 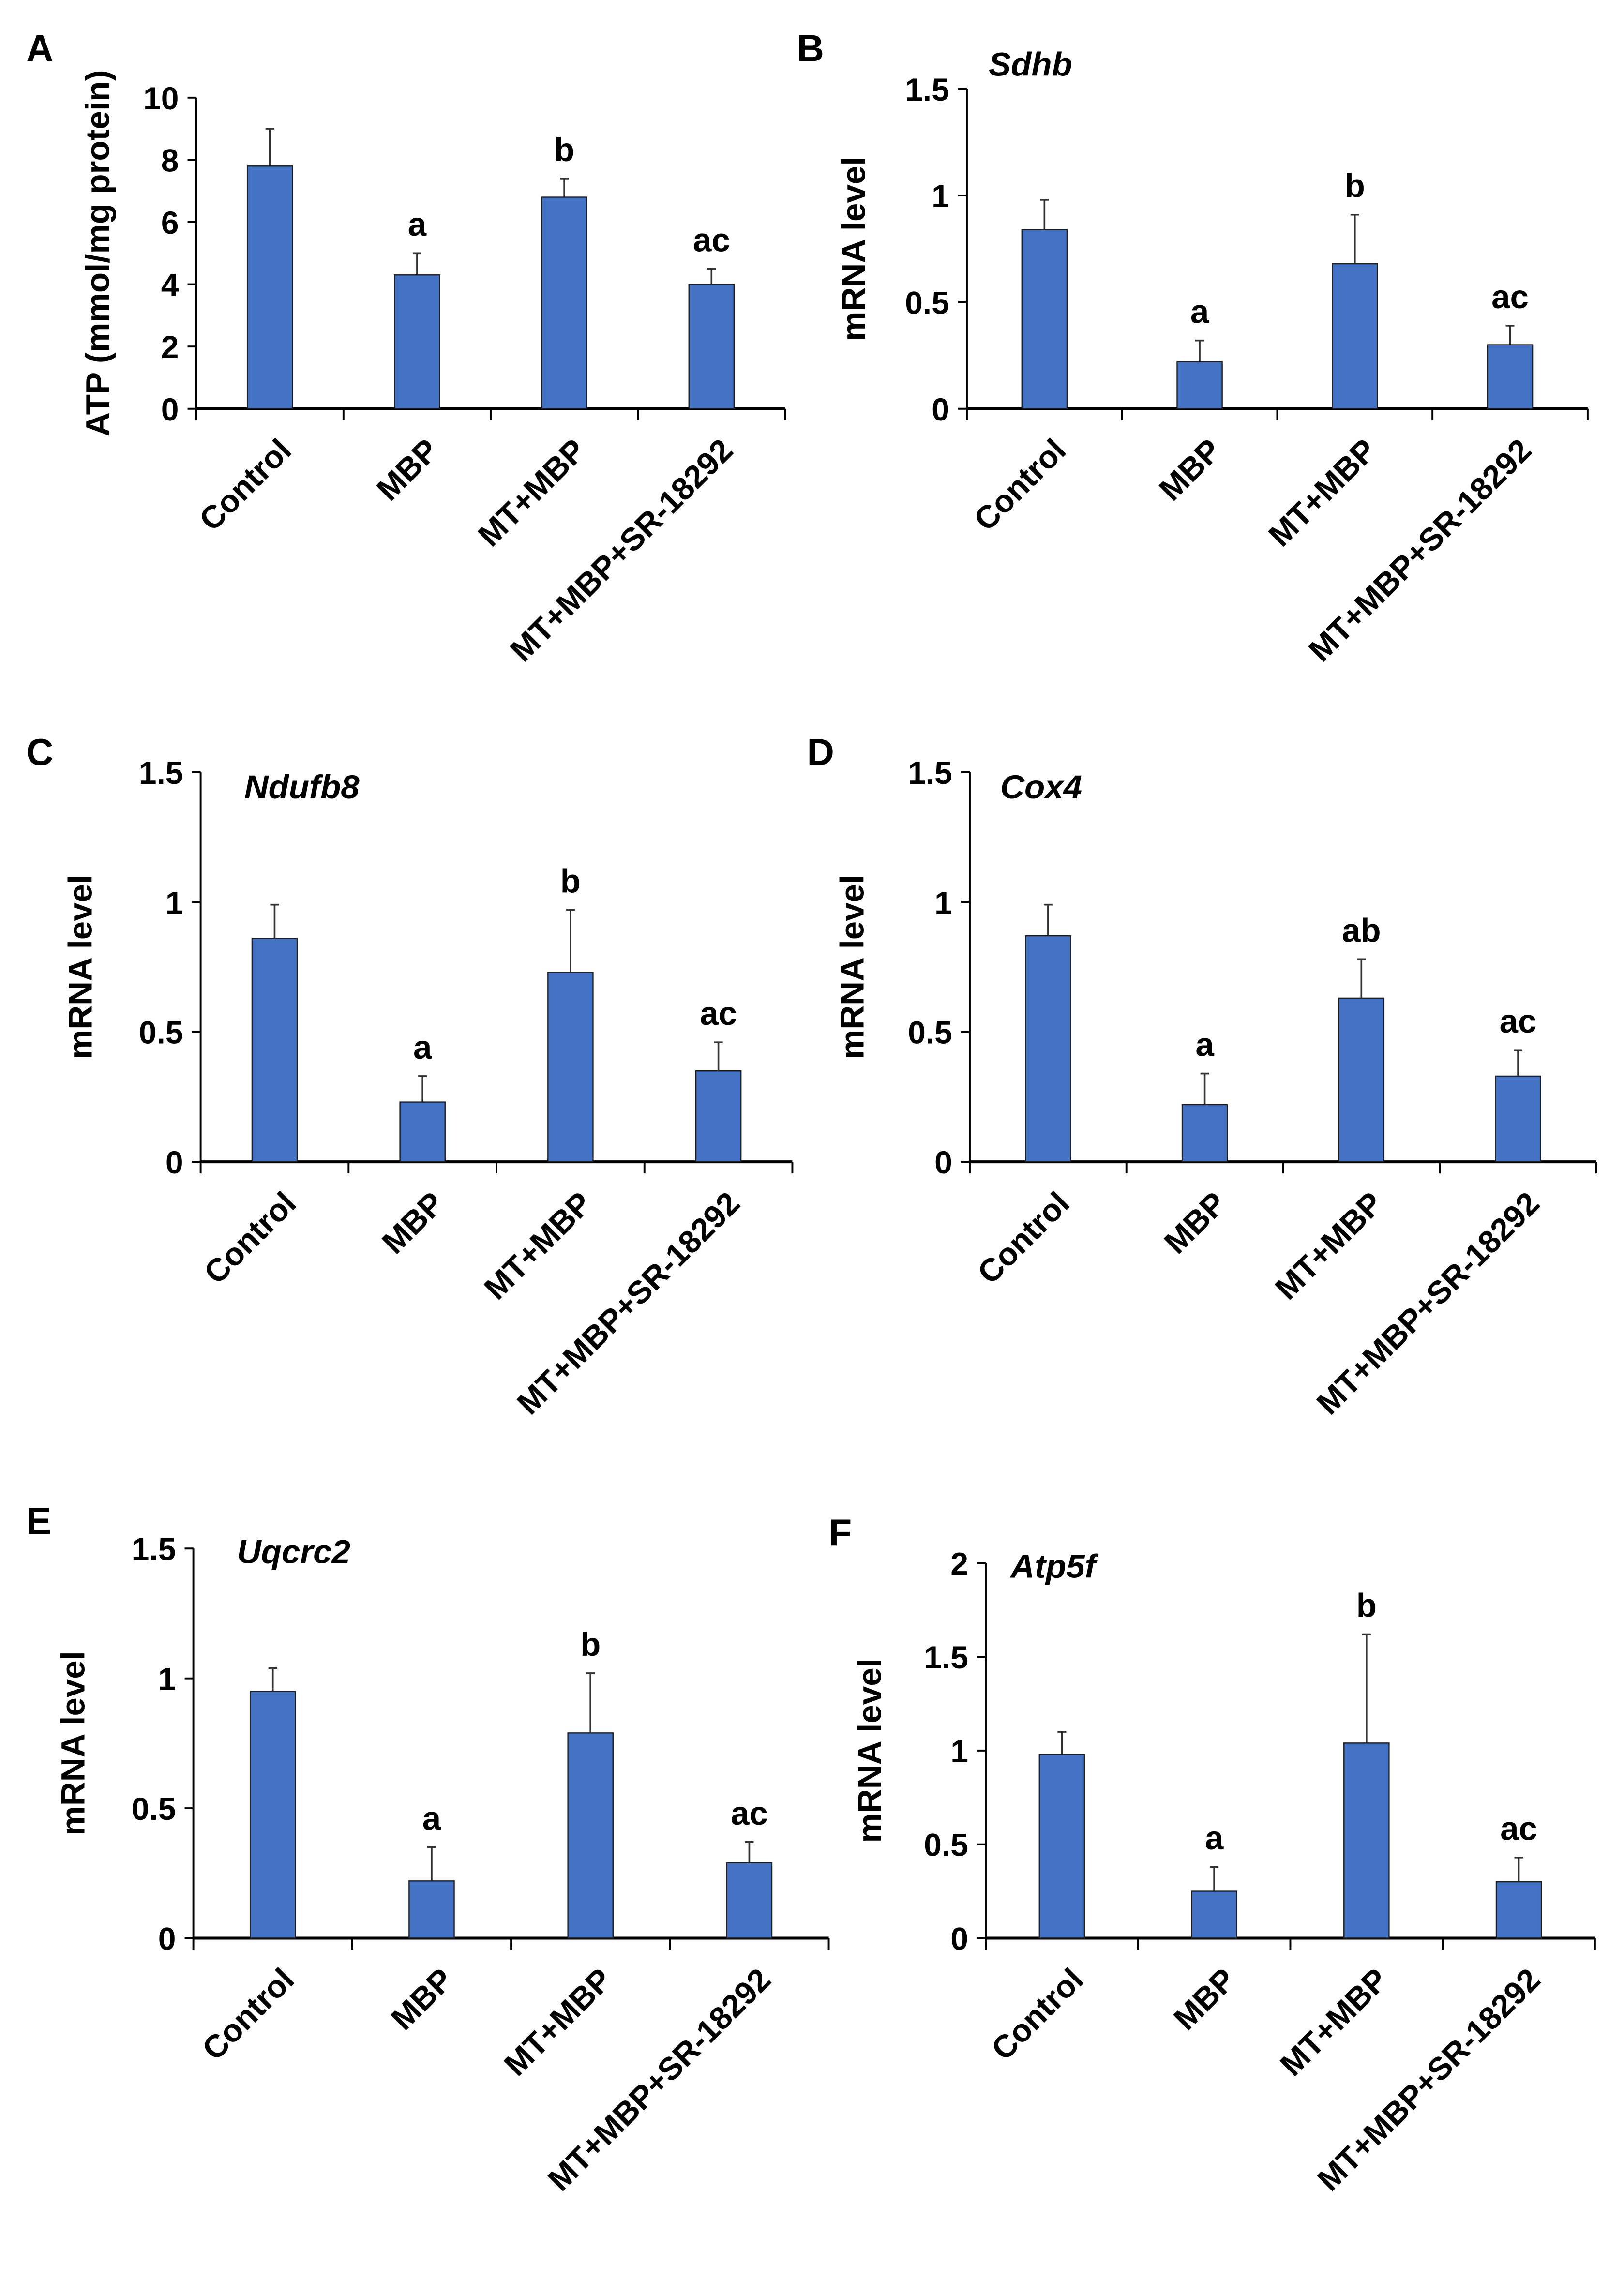 What do you see at coordinates (1361, 930) in the screenshot?
I see `significance-label: ab` at bounding box center [1361, 930].